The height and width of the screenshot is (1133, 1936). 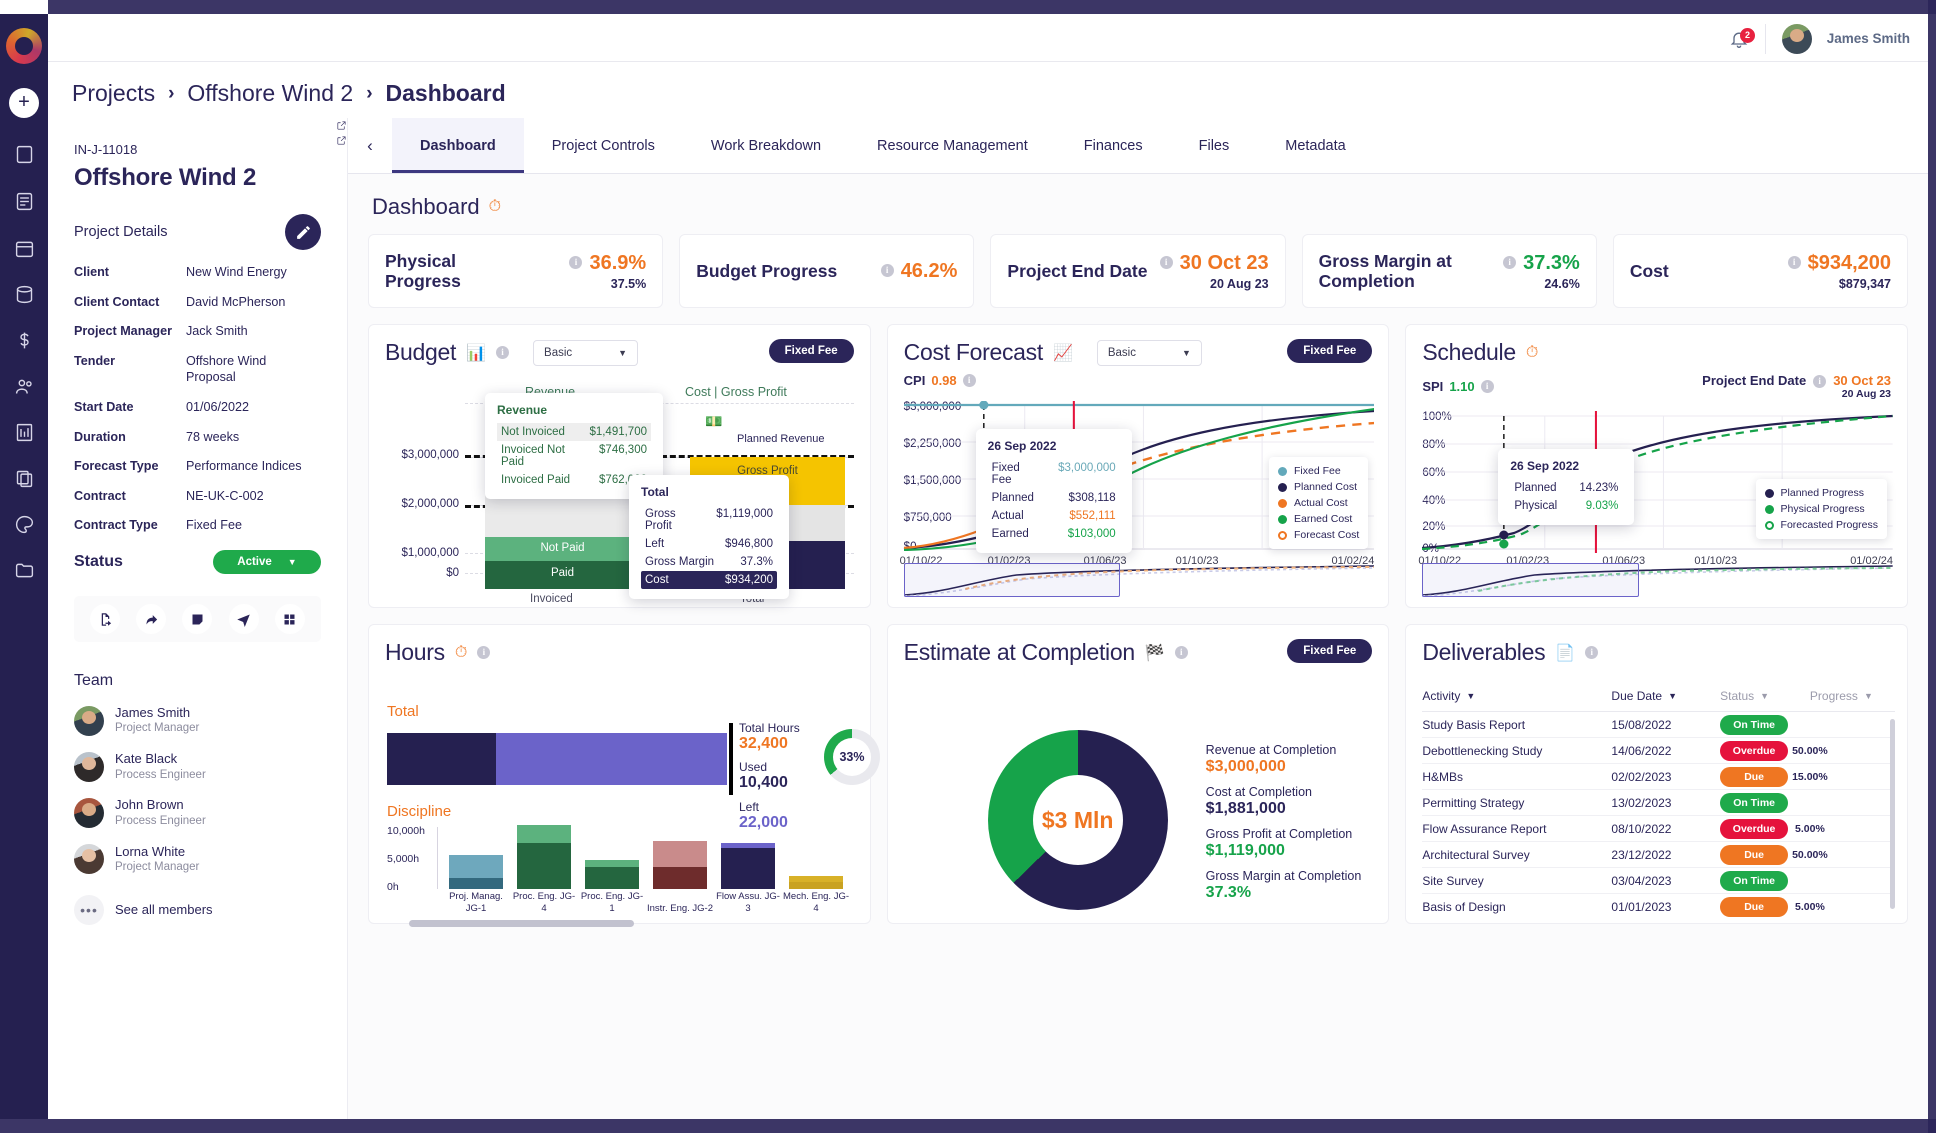 What do you see at coordinates (270, 93) in the screenshot?
I see `breadcrumb-item-project: Offshore Wind 2` at bounding box center [270, 93].